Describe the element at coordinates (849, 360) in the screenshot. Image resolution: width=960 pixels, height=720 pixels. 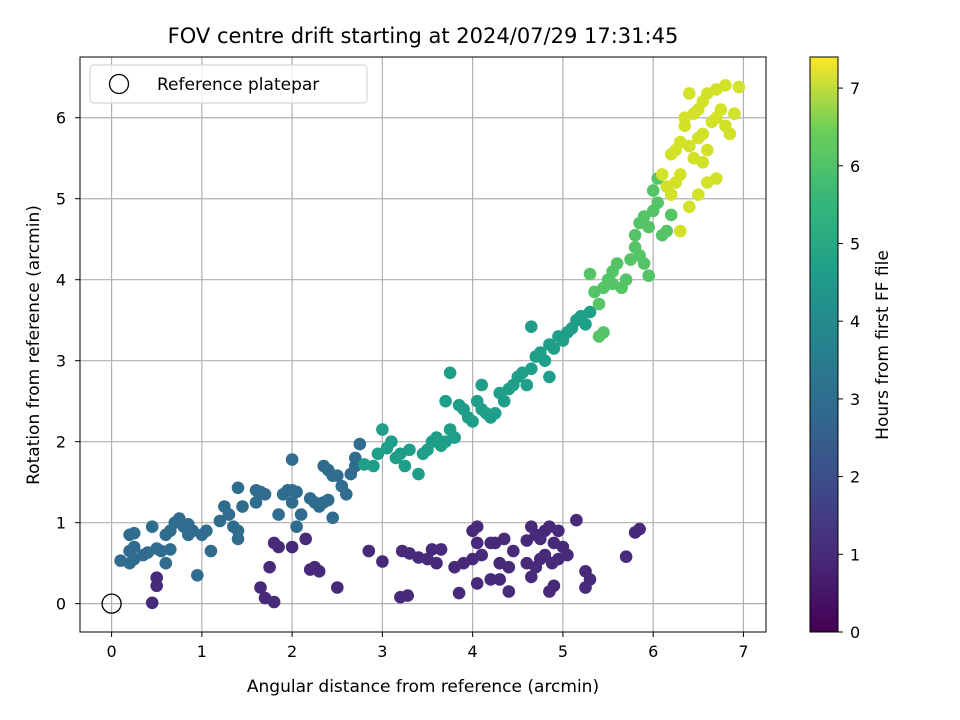
I see `colorbar-ticks: 0 1 2 3 4 5 6 7` at that location.